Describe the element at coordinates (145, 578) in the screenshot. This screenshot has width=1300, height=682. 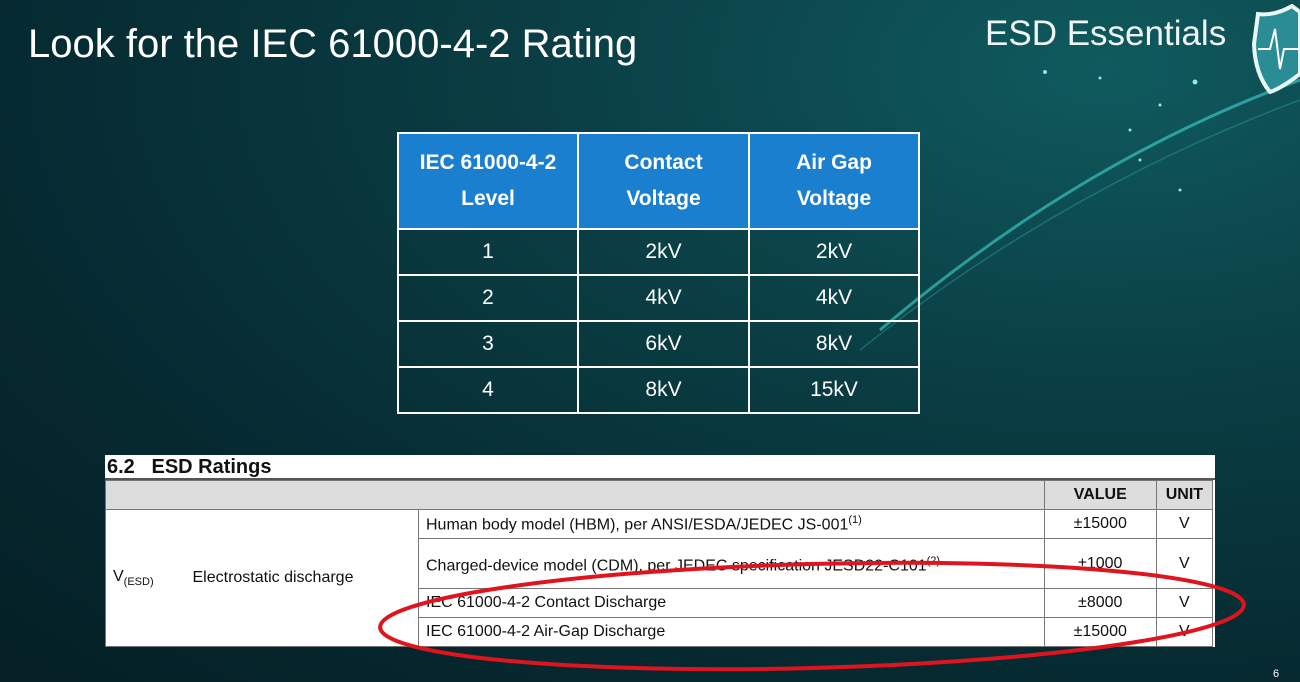
I see `symbol: V(ESD)` at that location.